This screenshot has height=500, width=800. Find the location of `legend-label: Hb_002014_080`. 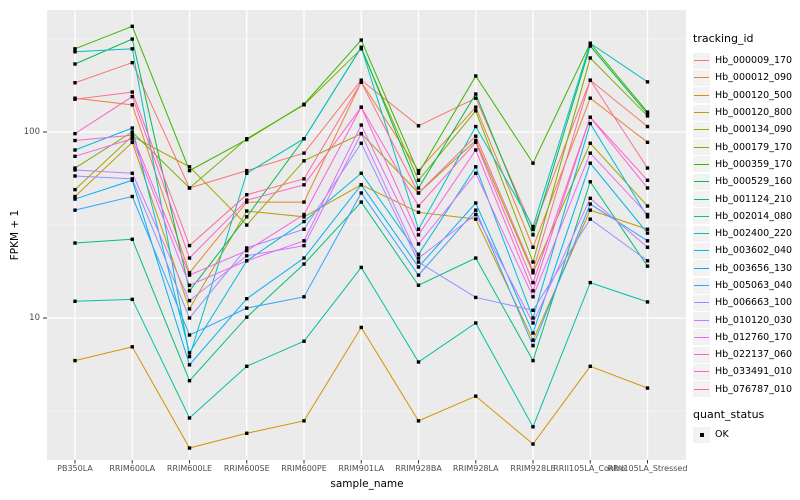

legend-label: Hb_002014_080 is located at coordinates (754, 216).